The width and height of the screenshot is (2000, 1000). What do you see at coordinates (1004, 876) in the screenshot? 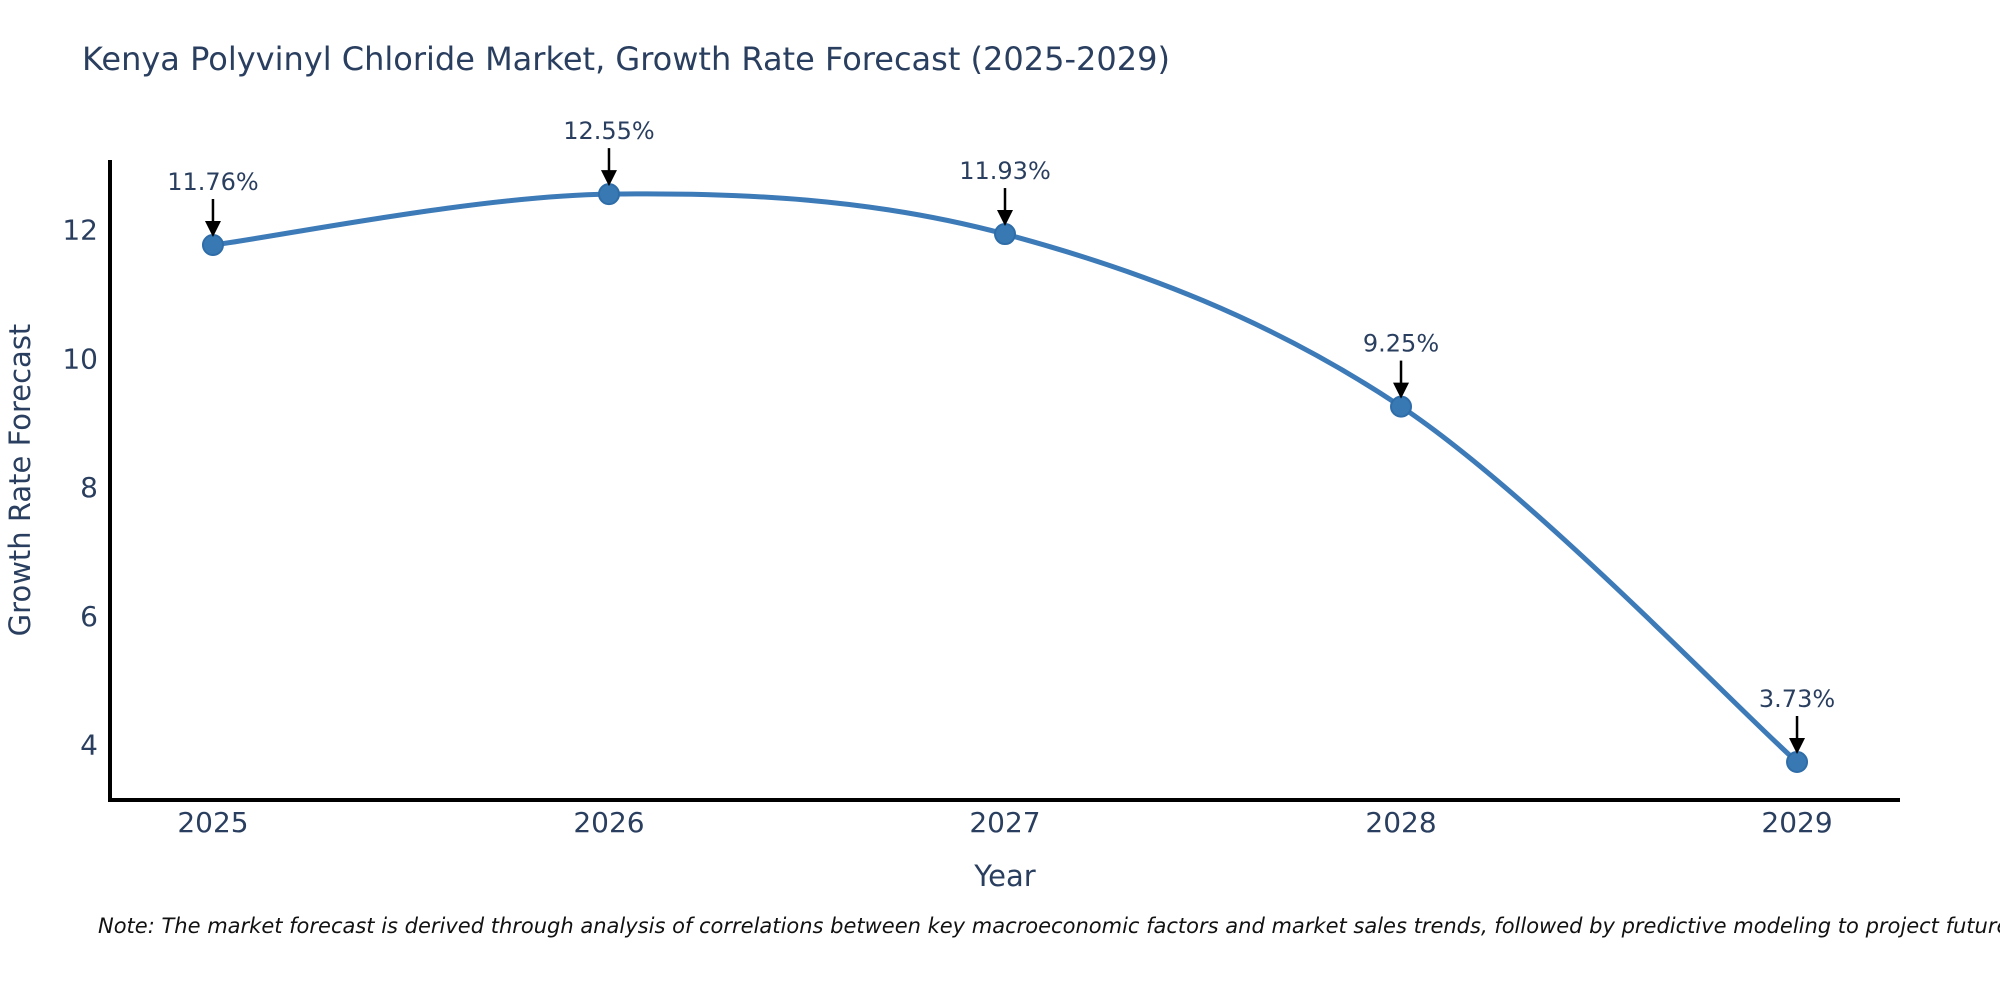
I see `x-axis-title: Year` at bounding box center [1004, 876].